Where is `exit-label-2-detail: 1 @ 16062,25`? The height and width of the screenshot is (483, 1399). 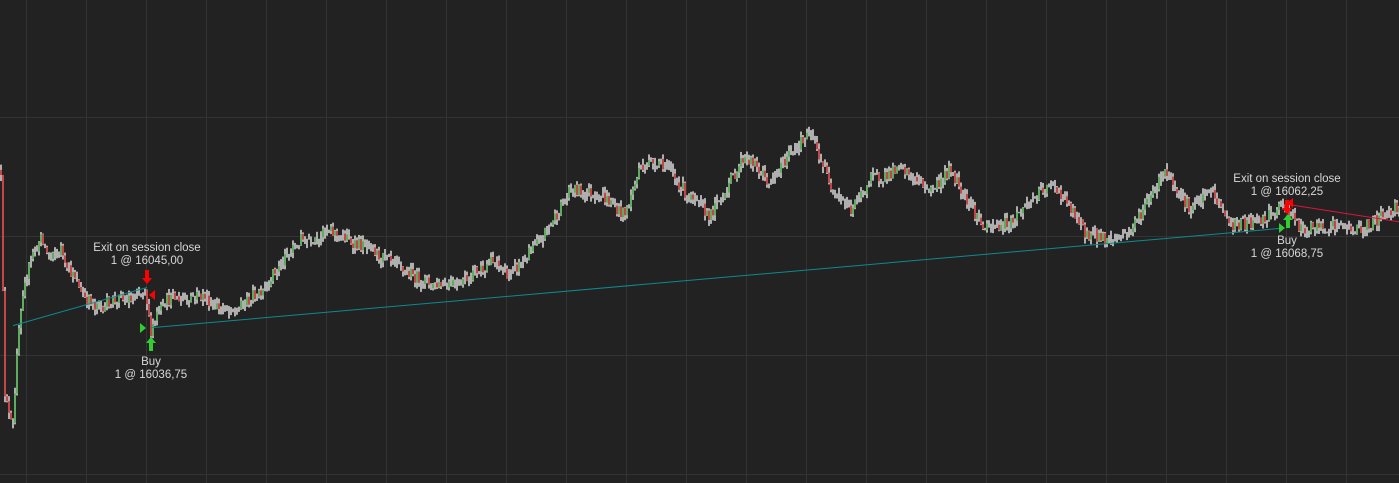
exit-label-2-detail: 1 @ 16062,25 is located at coordinates (1287, 192).